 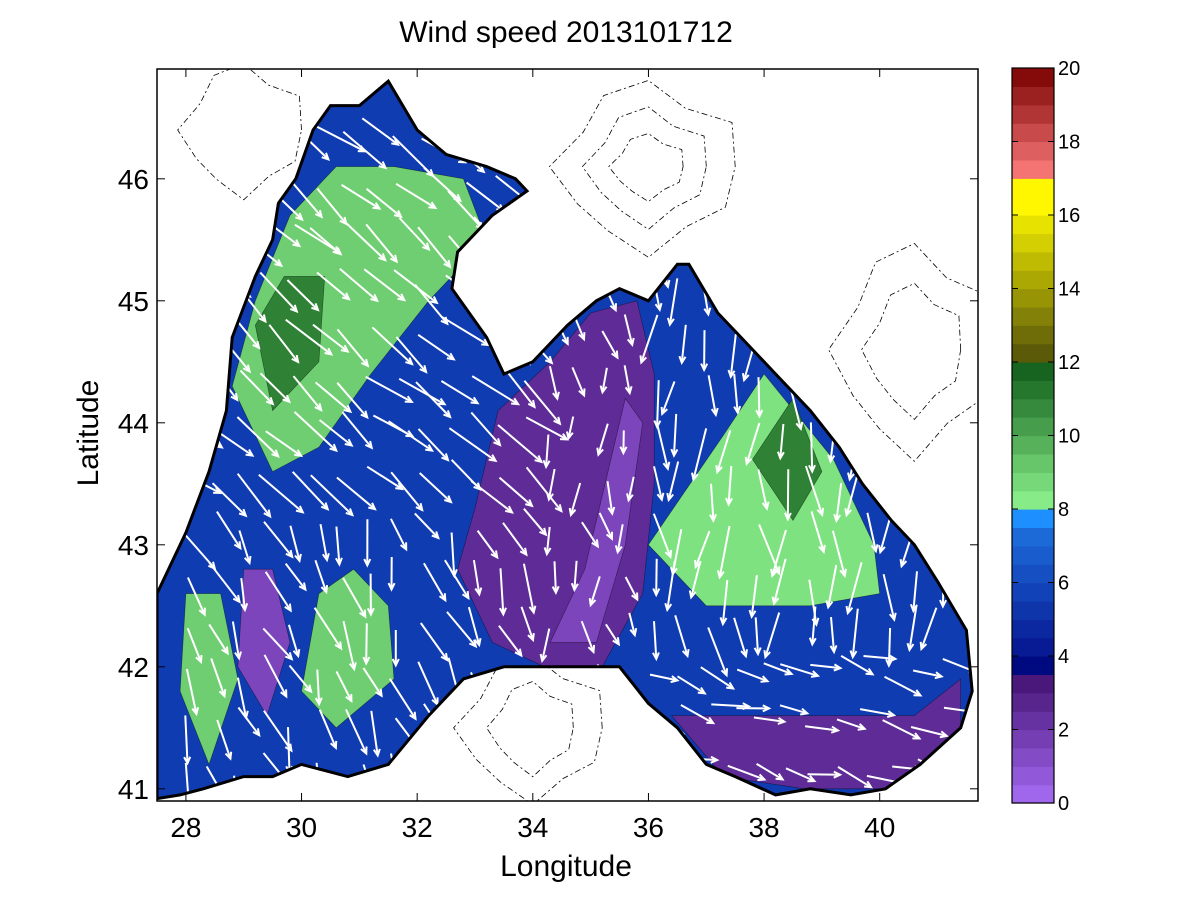 I want to click on colorbar-tick-label: 12, so click(x=1069, y=363).